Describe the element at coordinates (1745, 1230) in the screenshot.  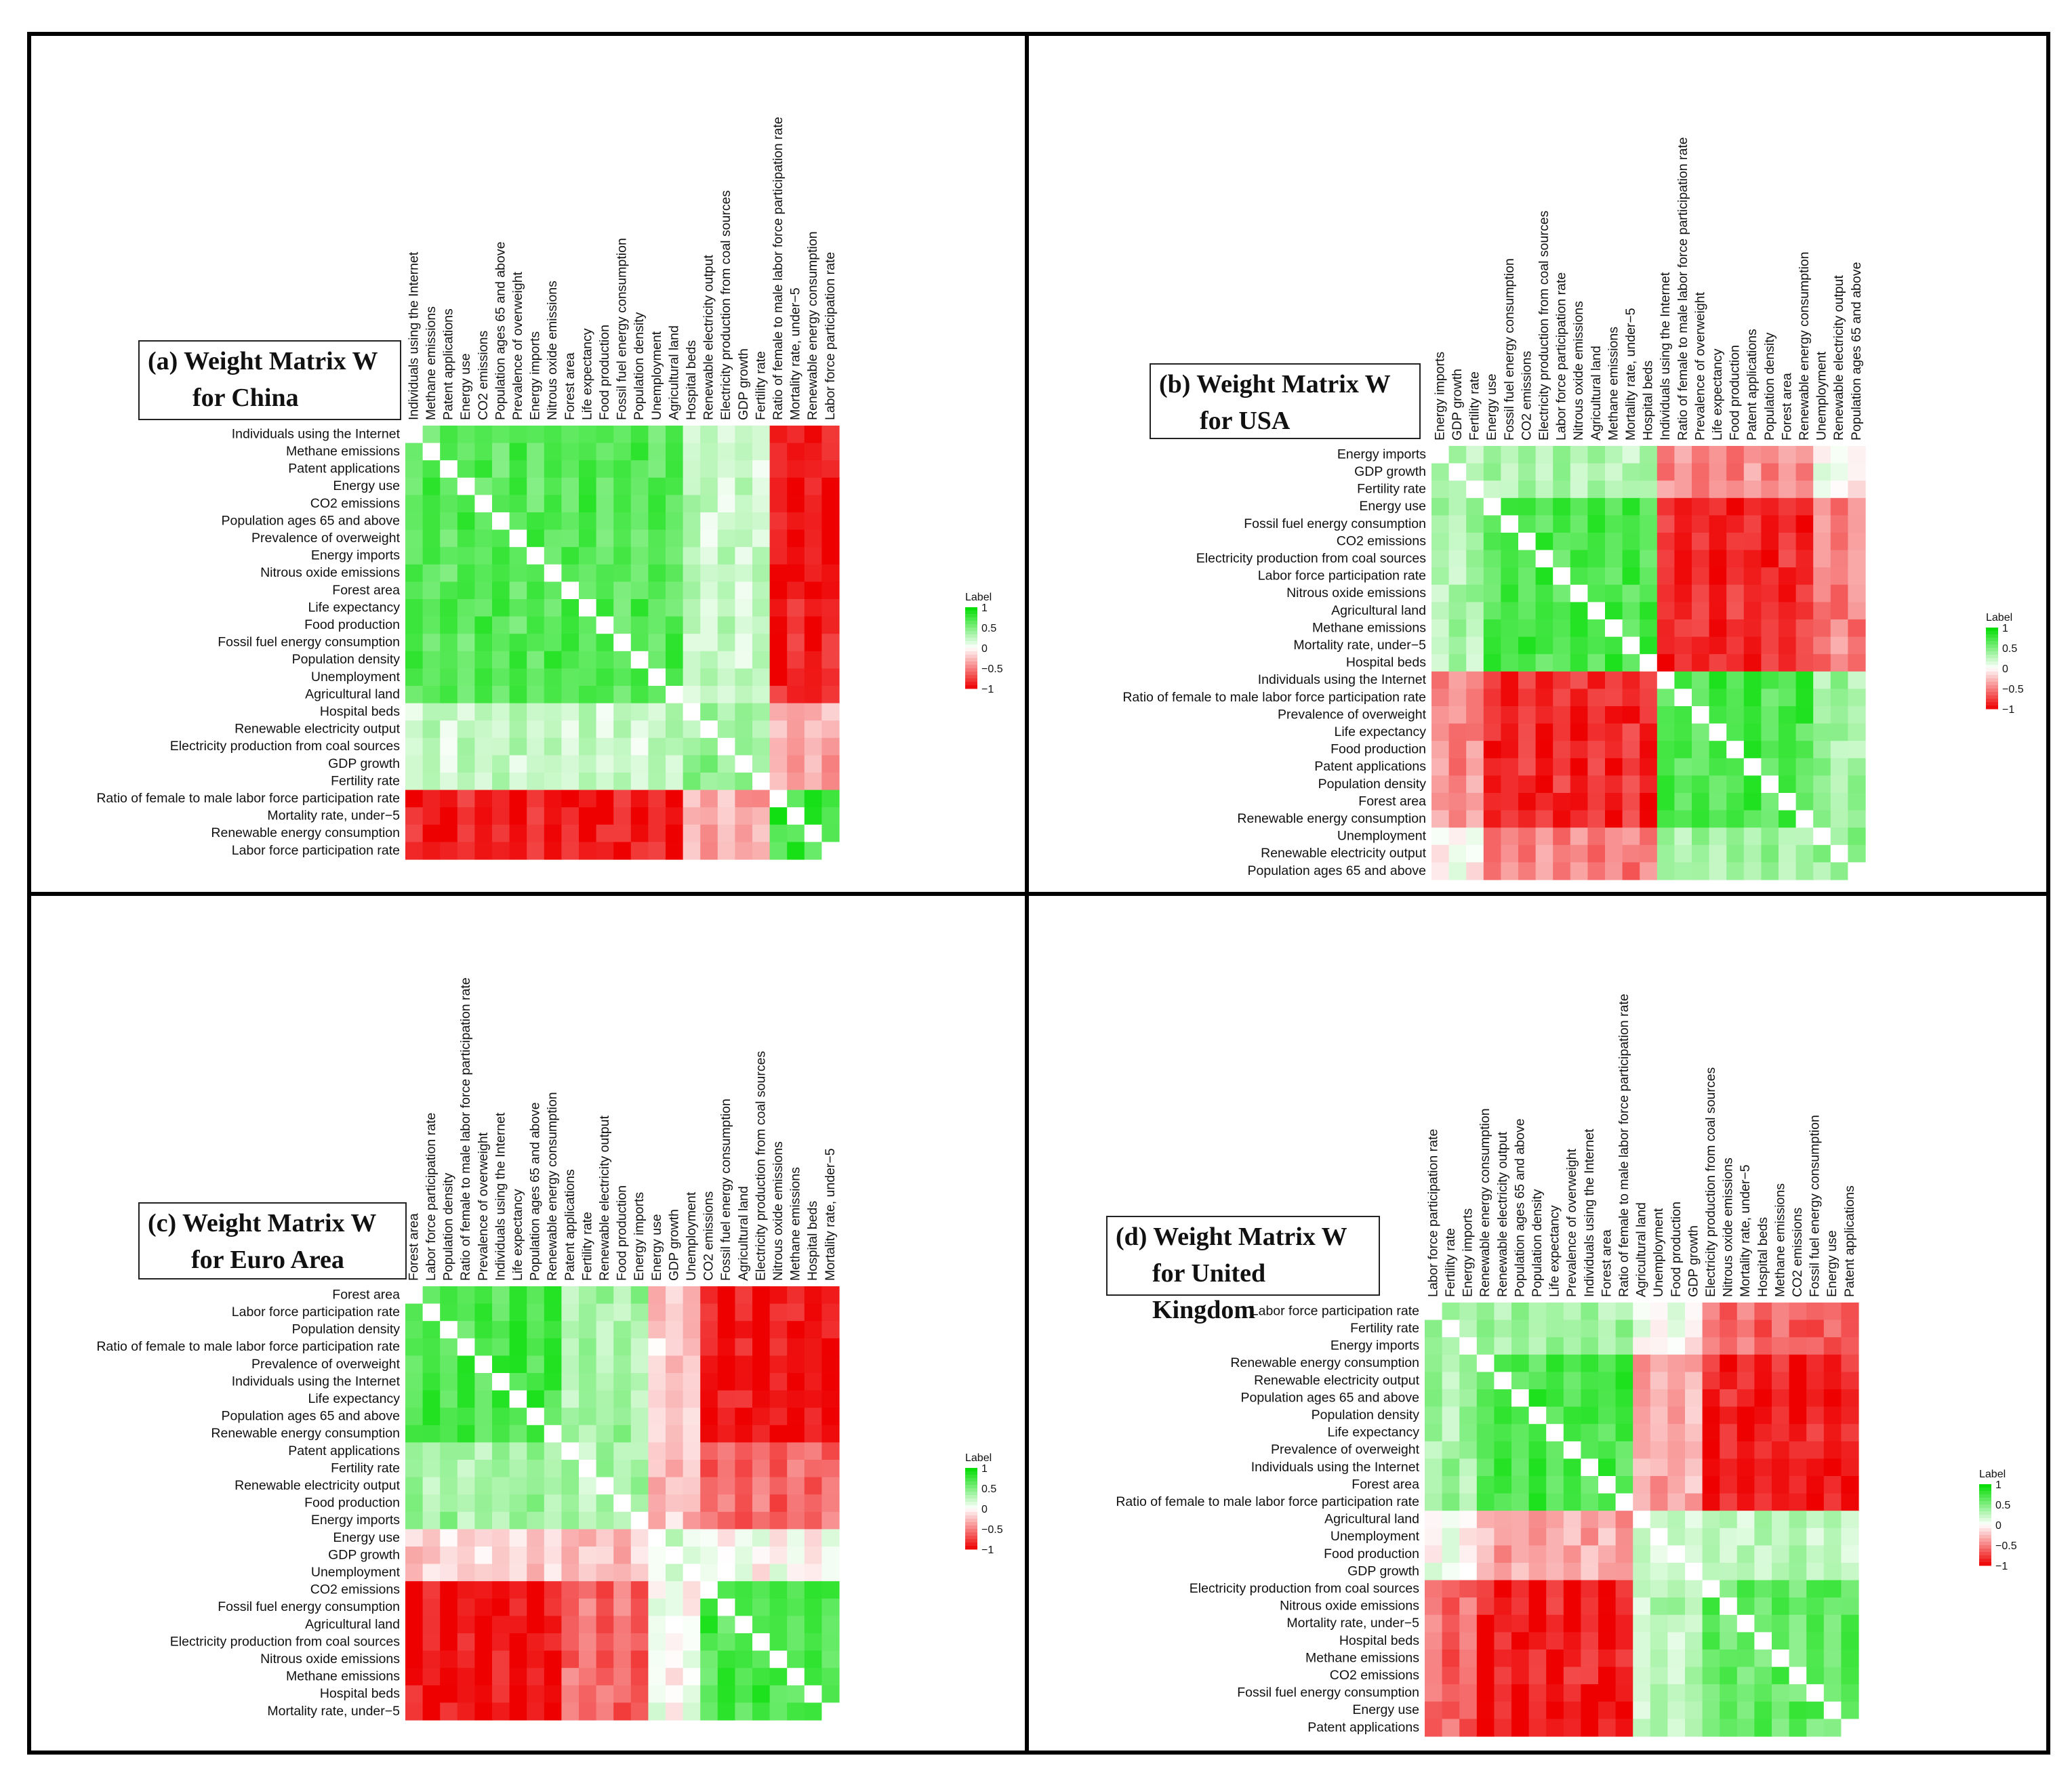
I see `column-label: Mortality rate, under−5` at that location.